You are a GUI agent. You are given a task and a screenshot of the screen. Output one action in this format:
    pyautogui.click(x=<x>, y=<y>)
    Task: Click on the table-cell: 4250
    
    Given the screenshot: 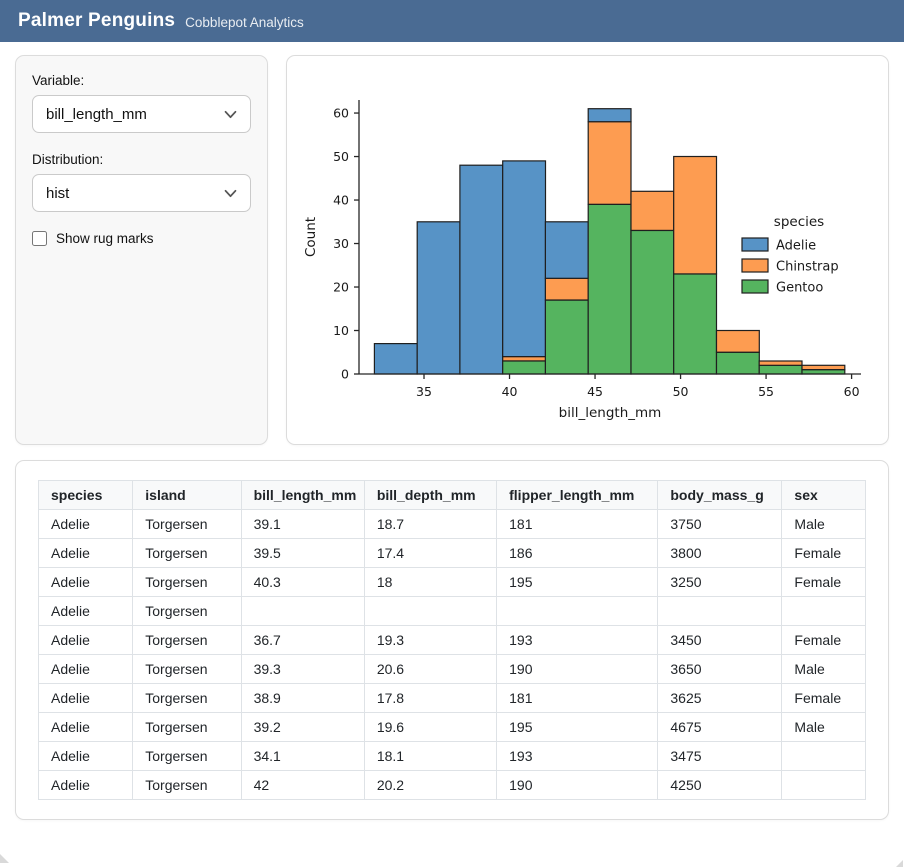 What is the action you would take?
    pyautogui.click(x=720, y=785)
    